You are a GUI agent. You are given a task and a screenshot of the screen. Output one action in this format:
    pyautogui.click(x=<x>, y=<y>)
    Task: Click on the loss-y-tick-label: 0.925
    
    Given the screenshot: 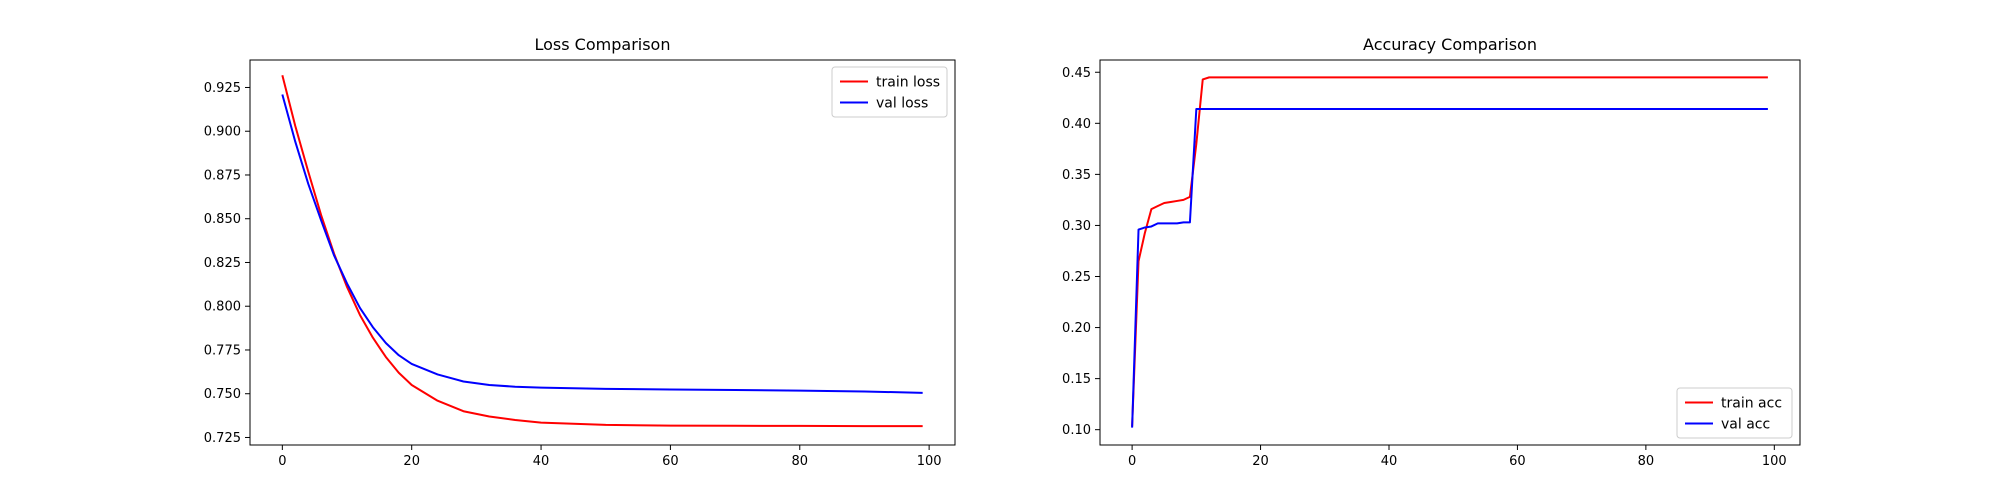 What is the action you would take?
    pyautogui.click(x=222, y=88)
    